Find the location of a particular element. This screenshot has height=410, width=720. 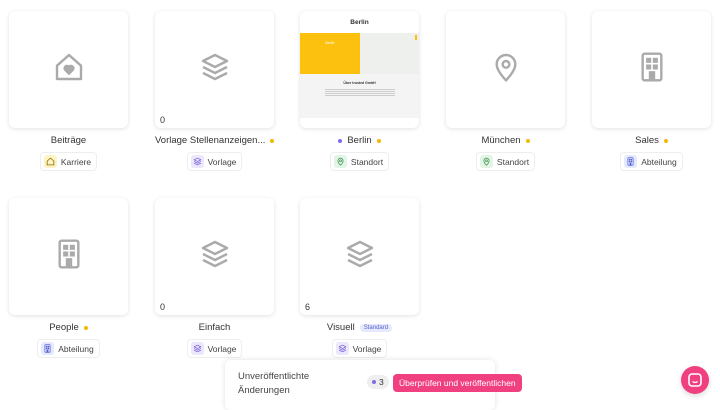

page-item: 0 Einfach Vorlage is located at coordinates (214, 278).